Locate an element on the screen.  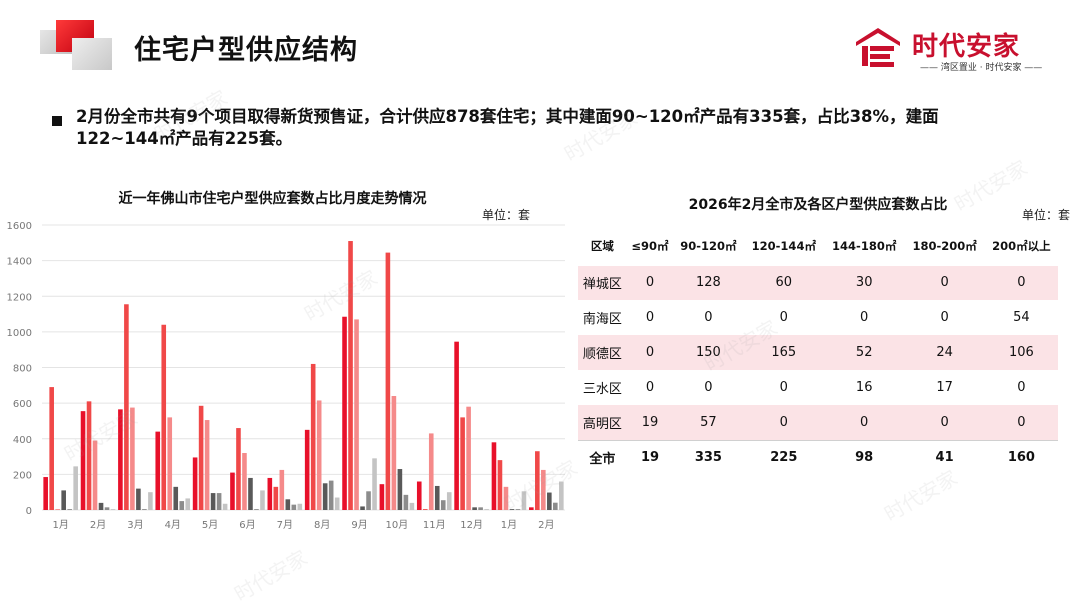
x-tick-label: 12月 is located at coordinates (471, 525).